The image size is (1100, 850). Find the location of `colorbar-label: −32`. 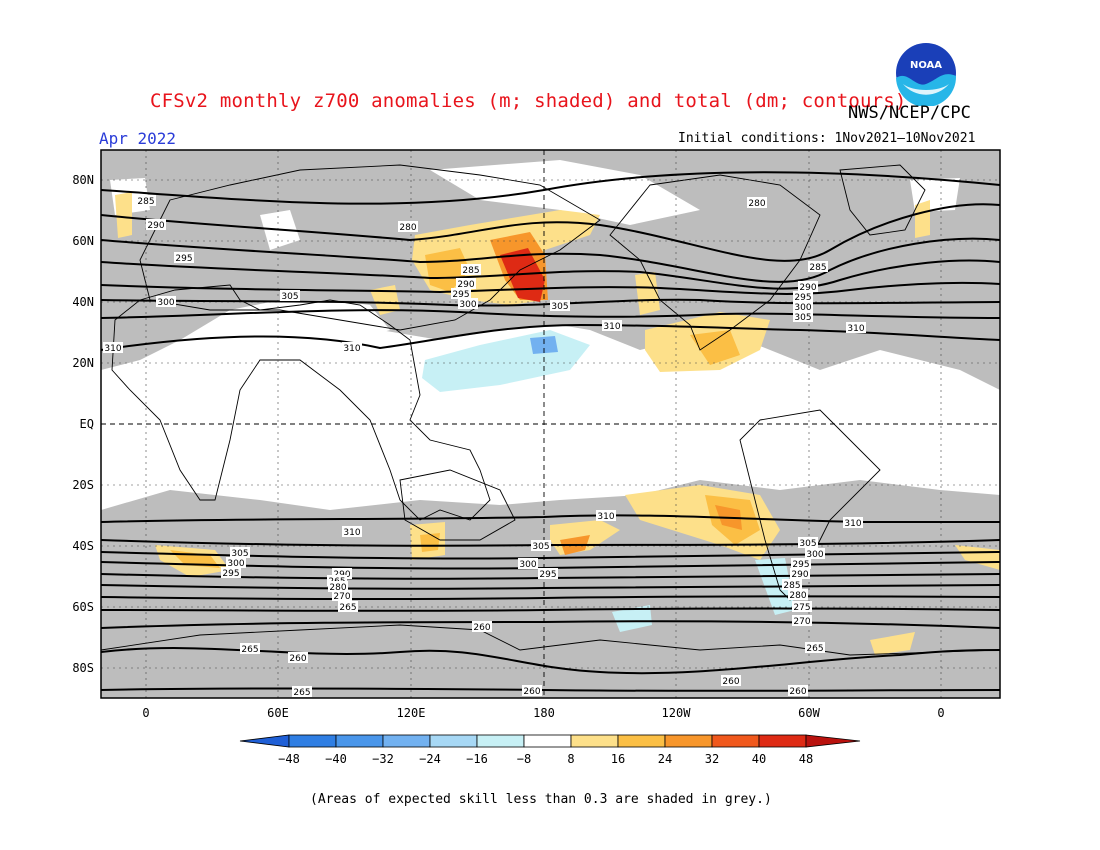

colorbar-label: −32 is located at coordinates (383, 759).